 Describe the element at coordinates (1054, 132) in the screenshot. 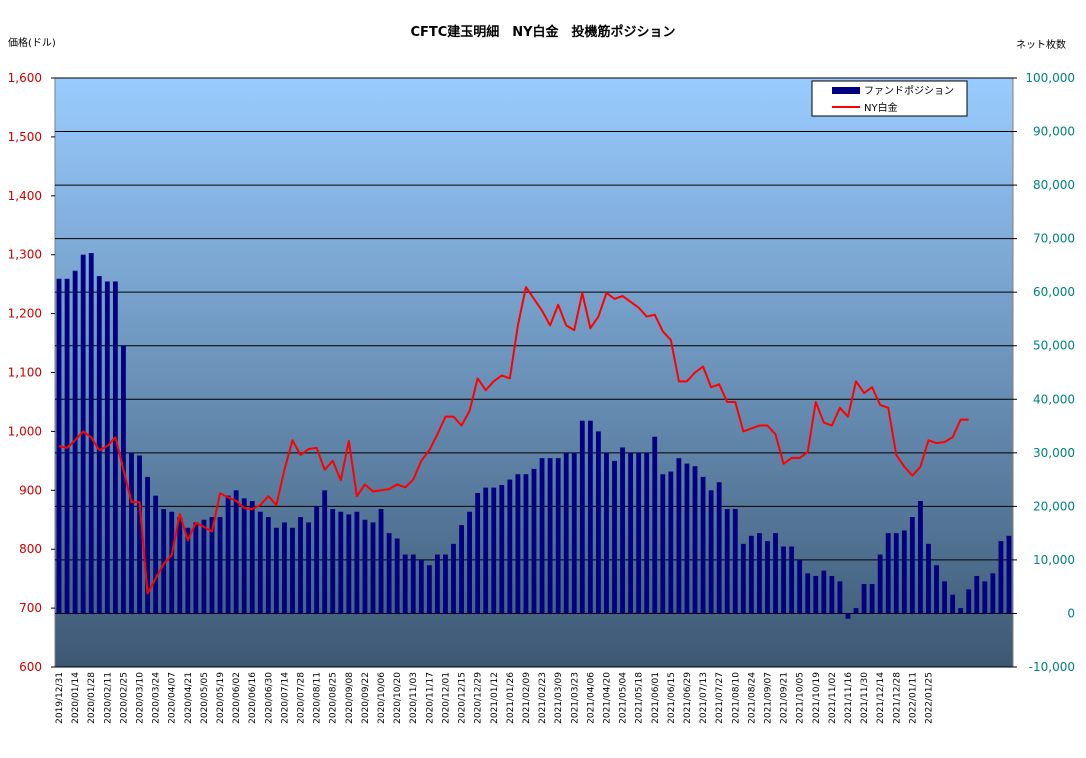

I see `y-right-tick-label: 90,000` at that location.